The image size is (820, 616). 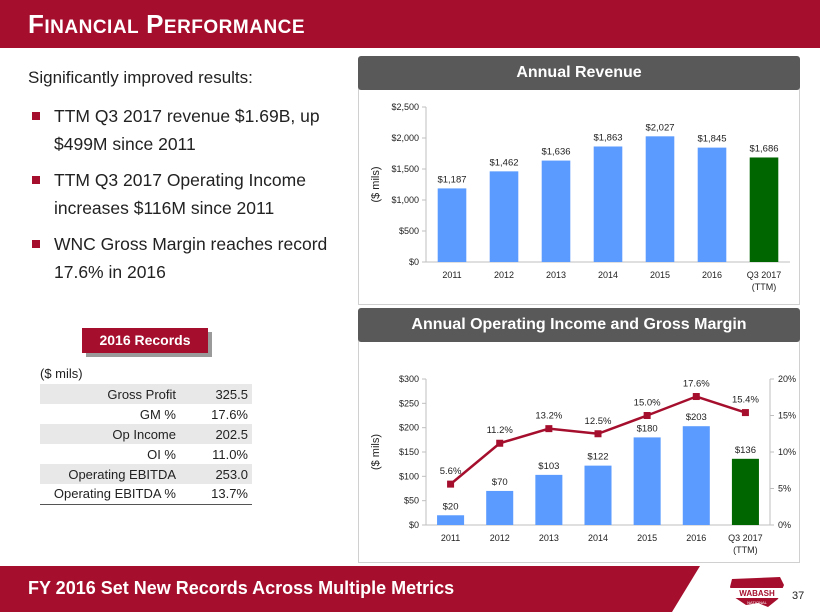 I want to click on y-tick-label: $100, so click(x=409, y=476).